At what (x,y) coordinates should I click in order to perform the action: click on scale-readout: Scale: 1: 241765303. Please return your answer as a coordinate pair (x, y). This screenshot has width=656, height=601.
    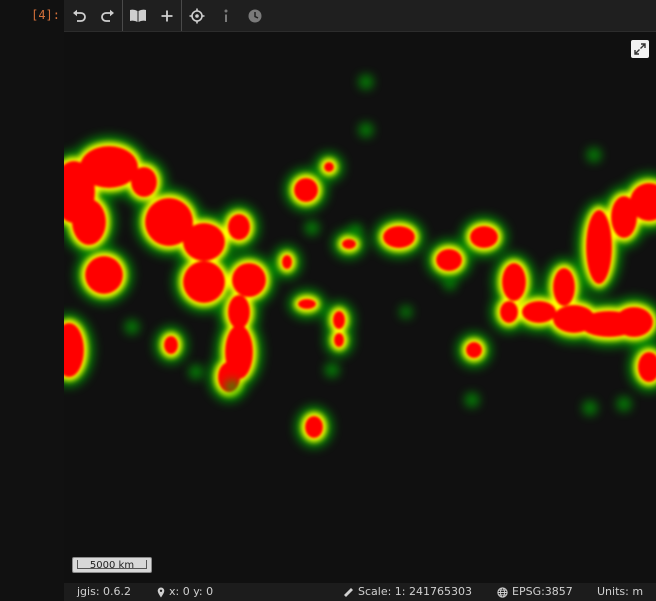
    Looking at the image, I should click on (407, 592).